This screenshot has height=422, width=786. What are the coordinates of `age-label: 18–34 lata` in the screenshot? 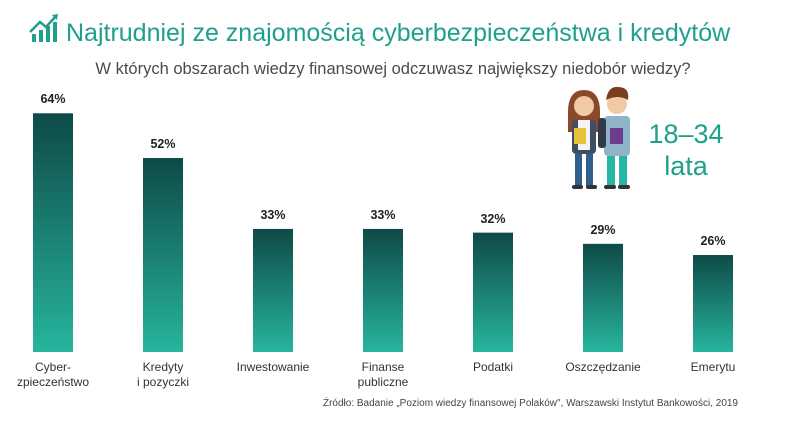 It's located at (686, 150).